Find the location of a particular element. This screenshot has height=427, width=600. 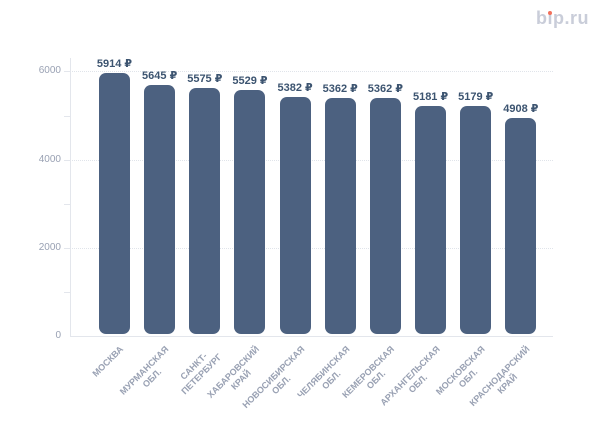

bar-value-label: 5382 ₽ is located at coordinates (295, 87).